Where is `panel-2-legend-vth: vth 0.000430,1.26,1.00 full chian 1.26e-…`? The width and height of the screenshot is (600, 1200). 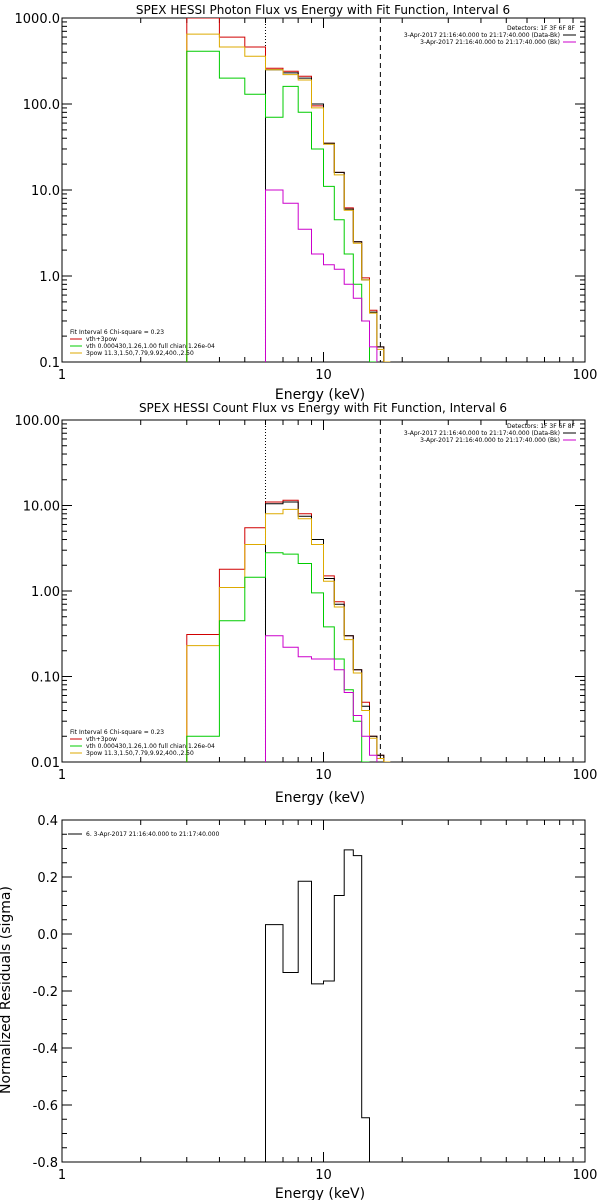
panel-2-legend-vth: vth 0.000430,1.26,1.00 full chian 1.26e-… is located at coordinates (150, 746).